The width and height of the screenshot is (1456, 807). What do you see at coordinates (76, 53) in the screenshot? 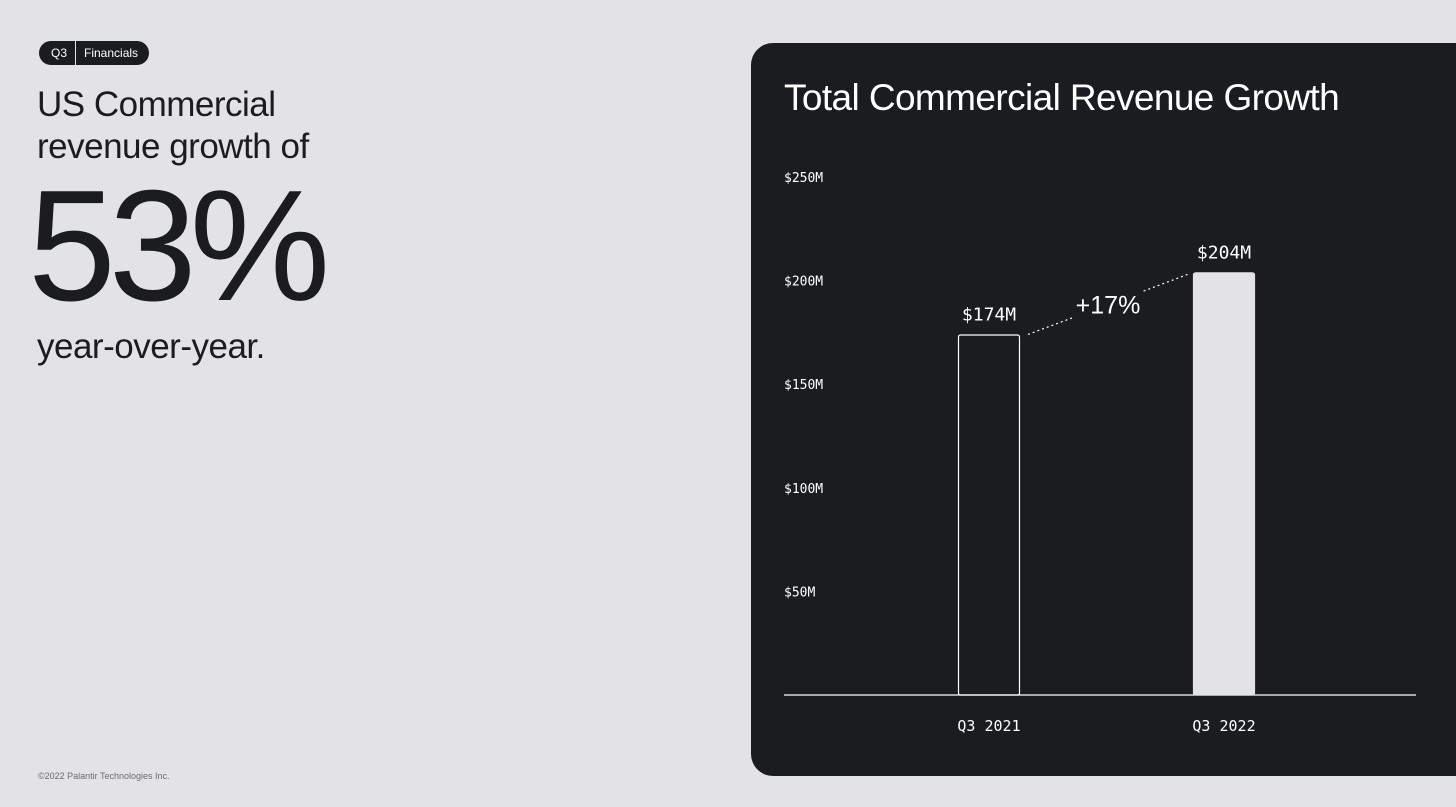
I see `badge-divider` at bounding box center [76, 53].